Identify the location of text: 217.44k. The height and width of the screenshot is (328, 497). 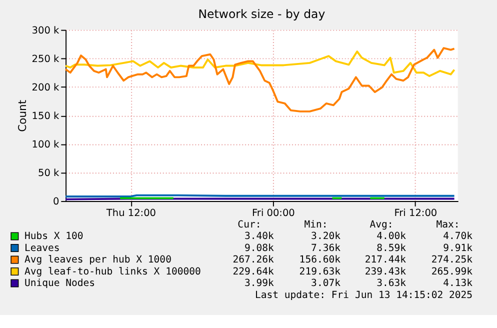
(385, 260).